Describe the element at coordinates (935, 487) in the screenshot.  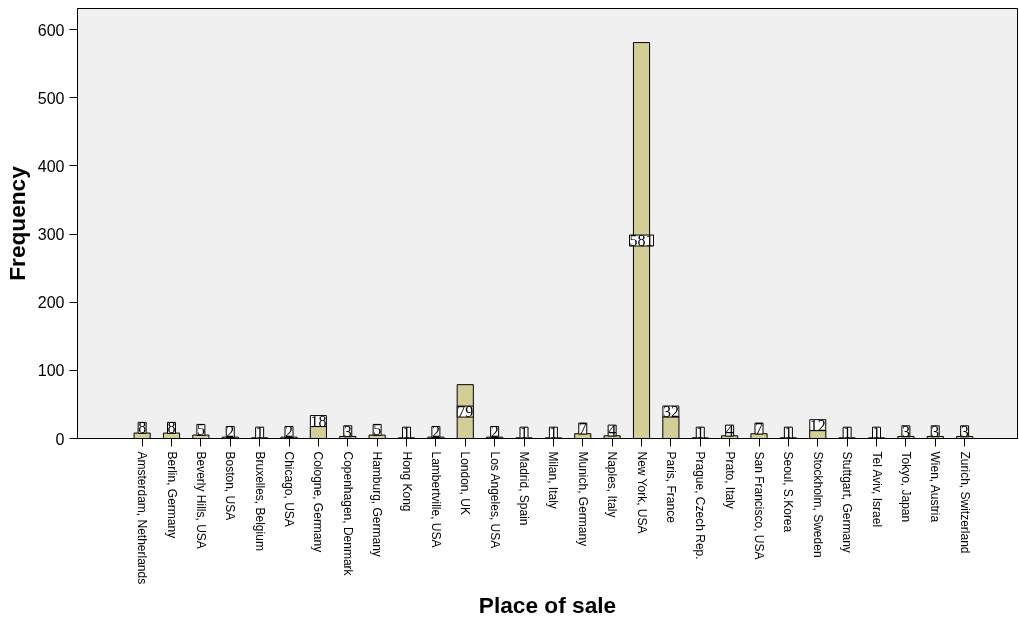
I see `x-tick-label: Wien, Austria` at that location.